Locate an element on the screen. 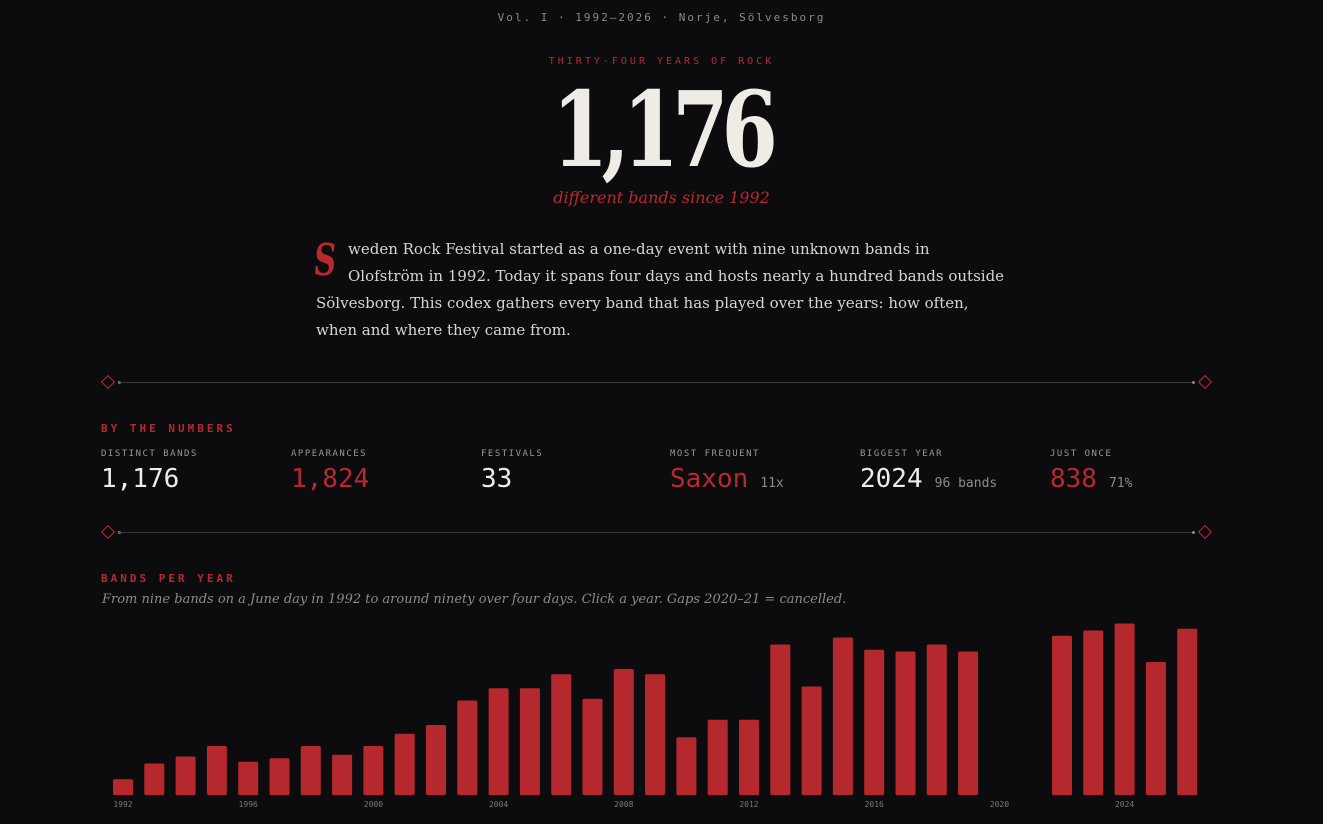 This screenshot has width=1323, height=824. bar-2001 is located at coordinates (404, 764).